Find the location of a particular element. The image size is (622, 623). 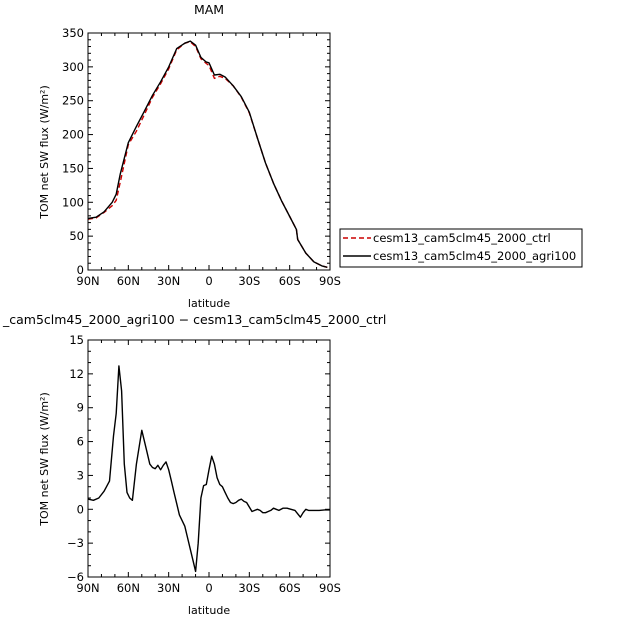

top-x-tick-label: 60S is located at coordinates (290, 281).